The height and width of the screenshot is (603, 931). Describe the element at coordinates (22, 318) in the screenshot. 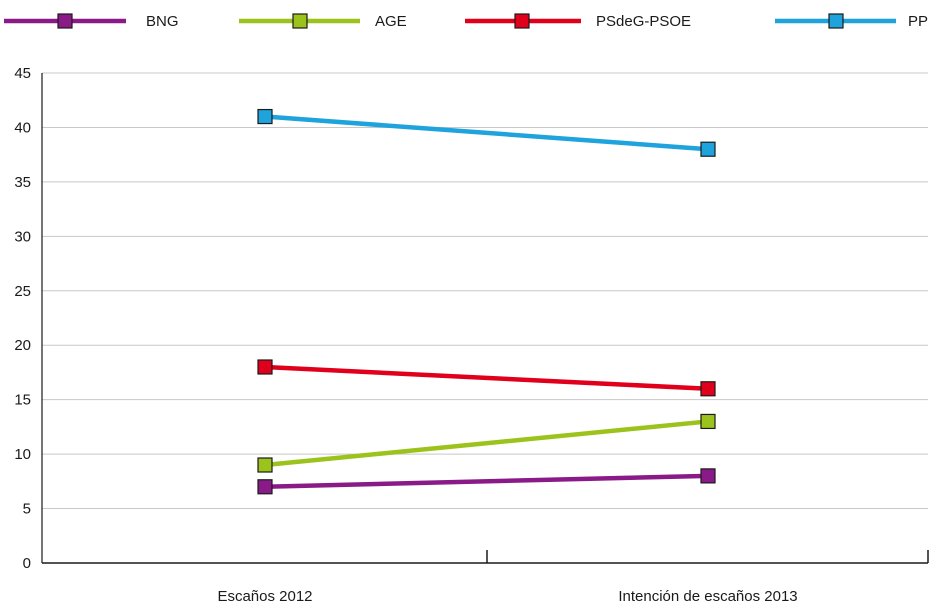

I see `y-axis-ticks: 0 5 10 15 20 25 30 35 40 45` at that location.